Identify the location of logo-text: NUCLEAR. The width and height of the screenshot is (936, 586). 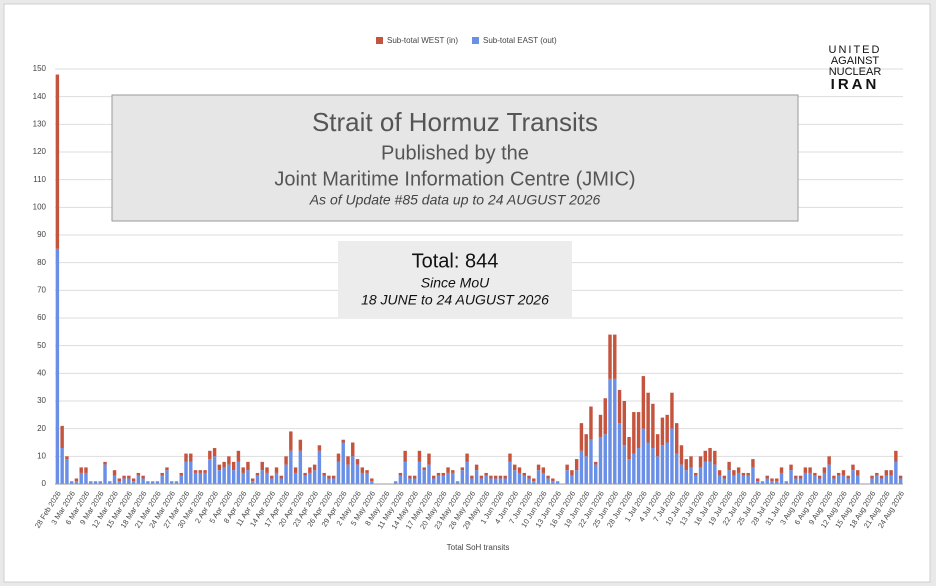
(855, 72).